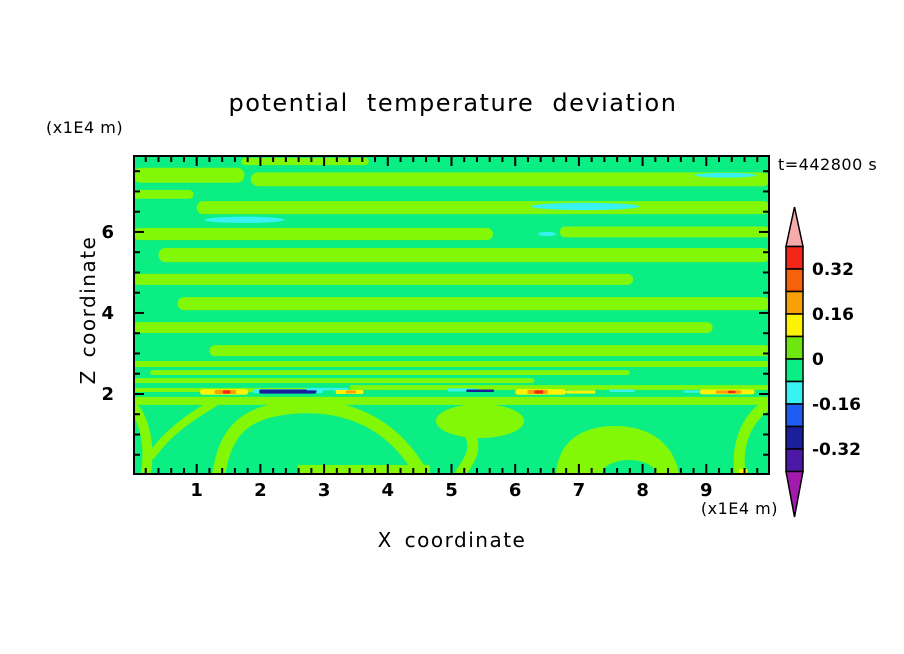  Describe the element at coordinates (739, 508) in the screenshot. I see `x-axis-unit-label: (x1E4 m)` at that location.